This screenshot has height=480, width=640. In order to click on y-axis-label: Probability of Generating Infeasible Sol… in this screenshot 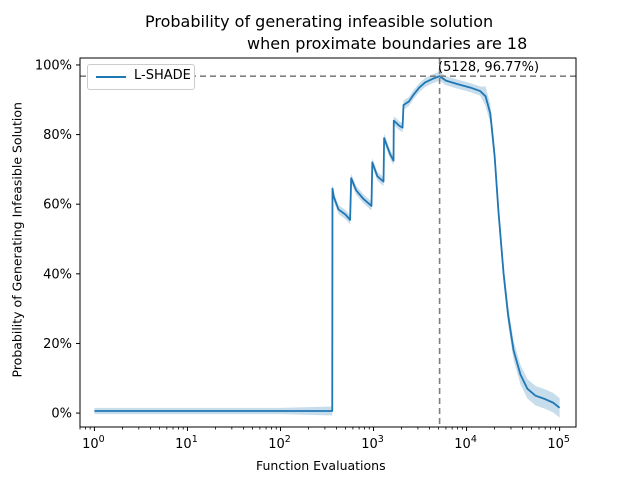, I will do `click(17, 240)`.